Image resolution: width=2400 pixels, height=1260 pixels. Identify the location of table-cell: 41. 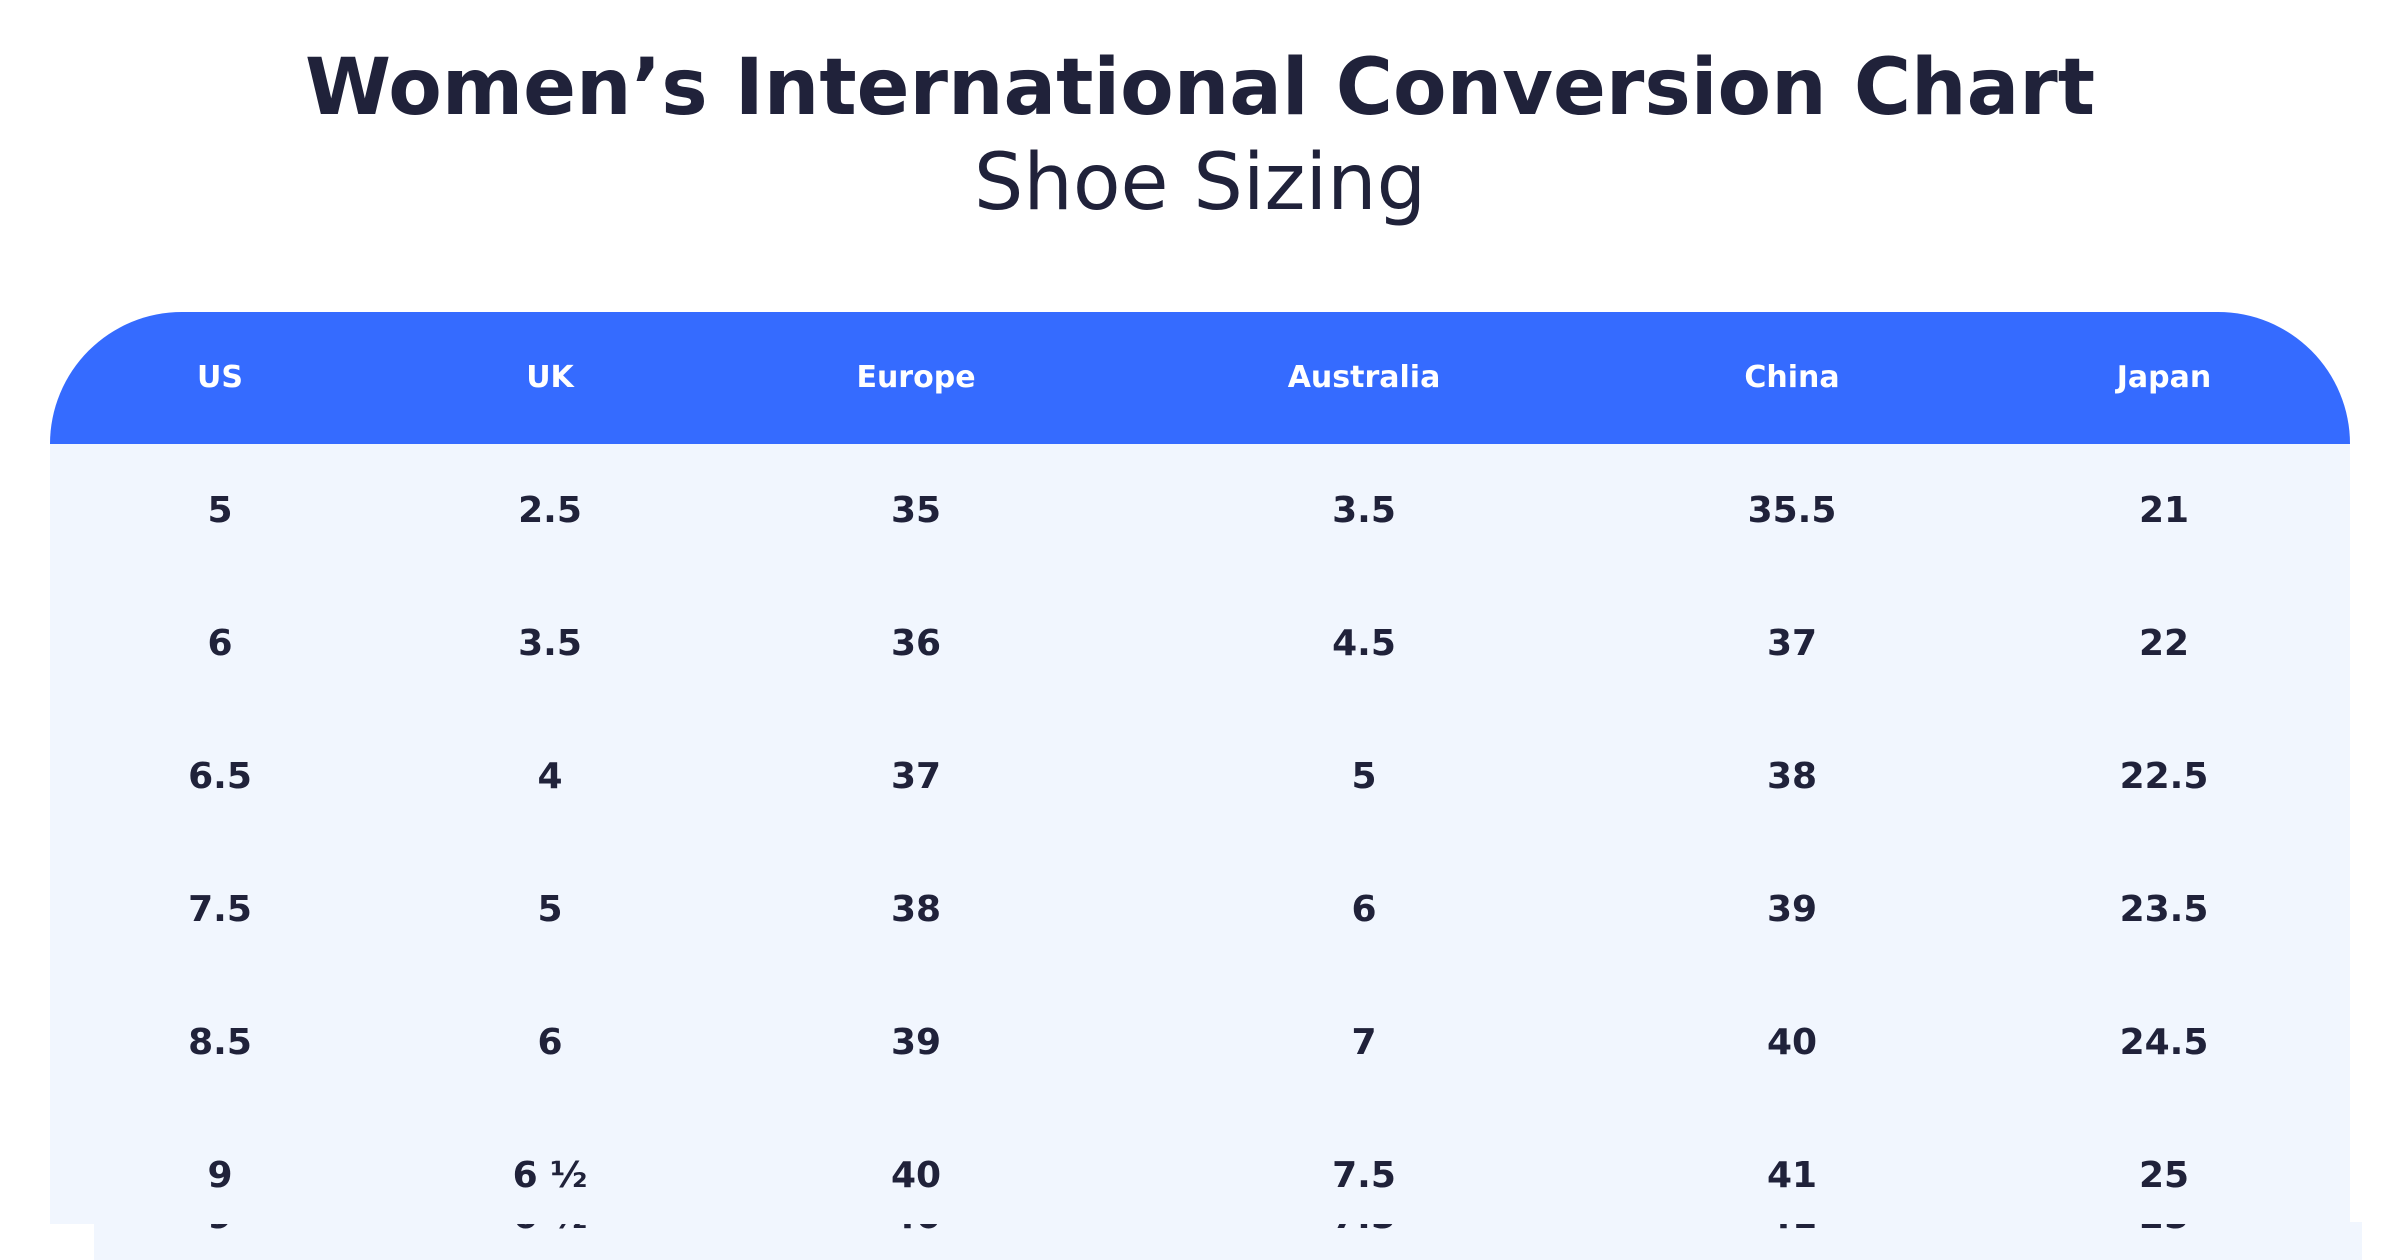
(1792, 1175).